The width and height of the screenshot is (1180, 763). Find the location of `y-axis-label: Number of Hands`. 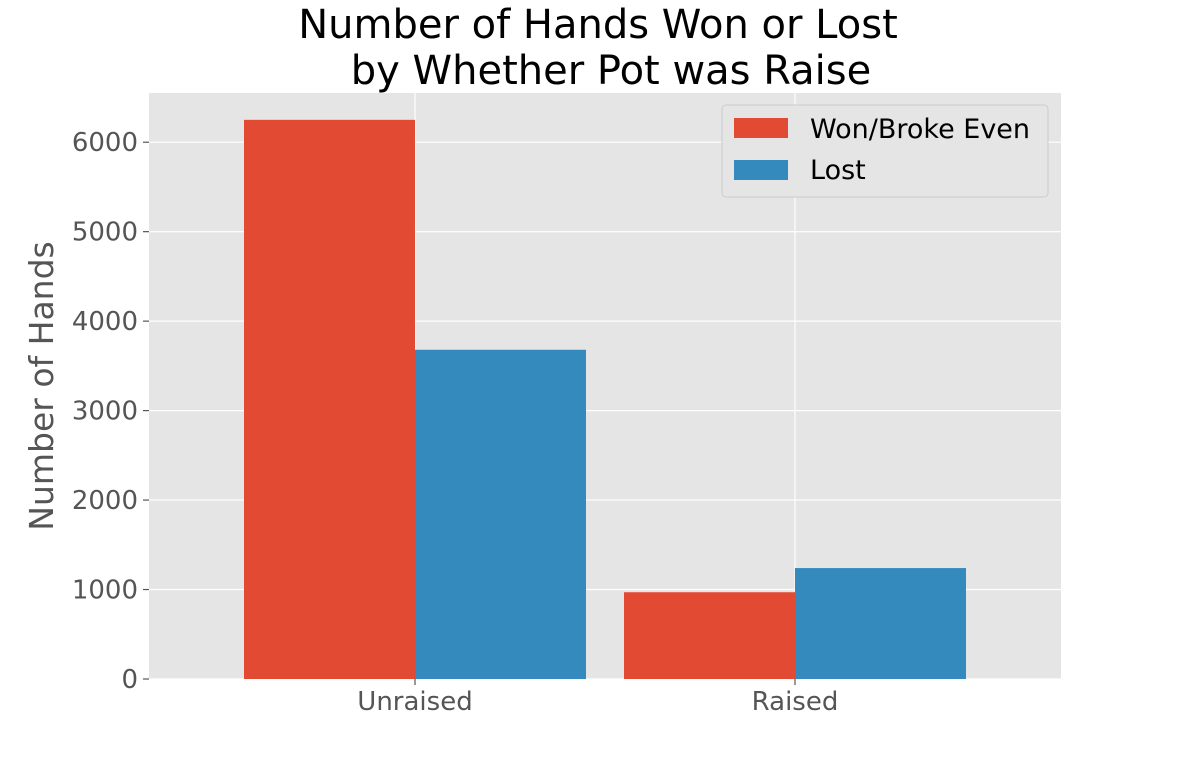

y-axis-label: Number of Hands is located at coordinates (41, 385).